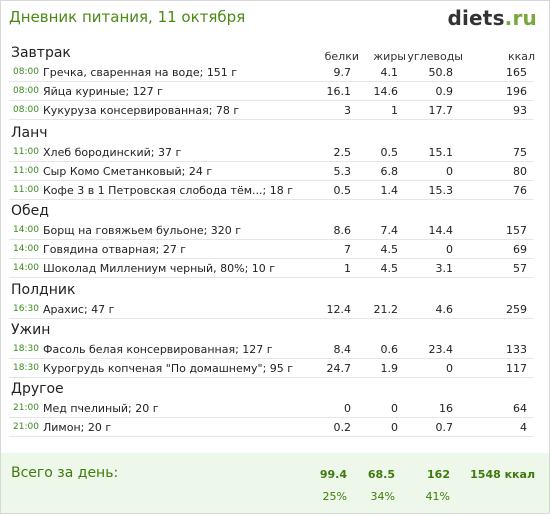  I want to click on food-name: Борщ на говяжьем бульоне; 320 г, so click(142, 230).